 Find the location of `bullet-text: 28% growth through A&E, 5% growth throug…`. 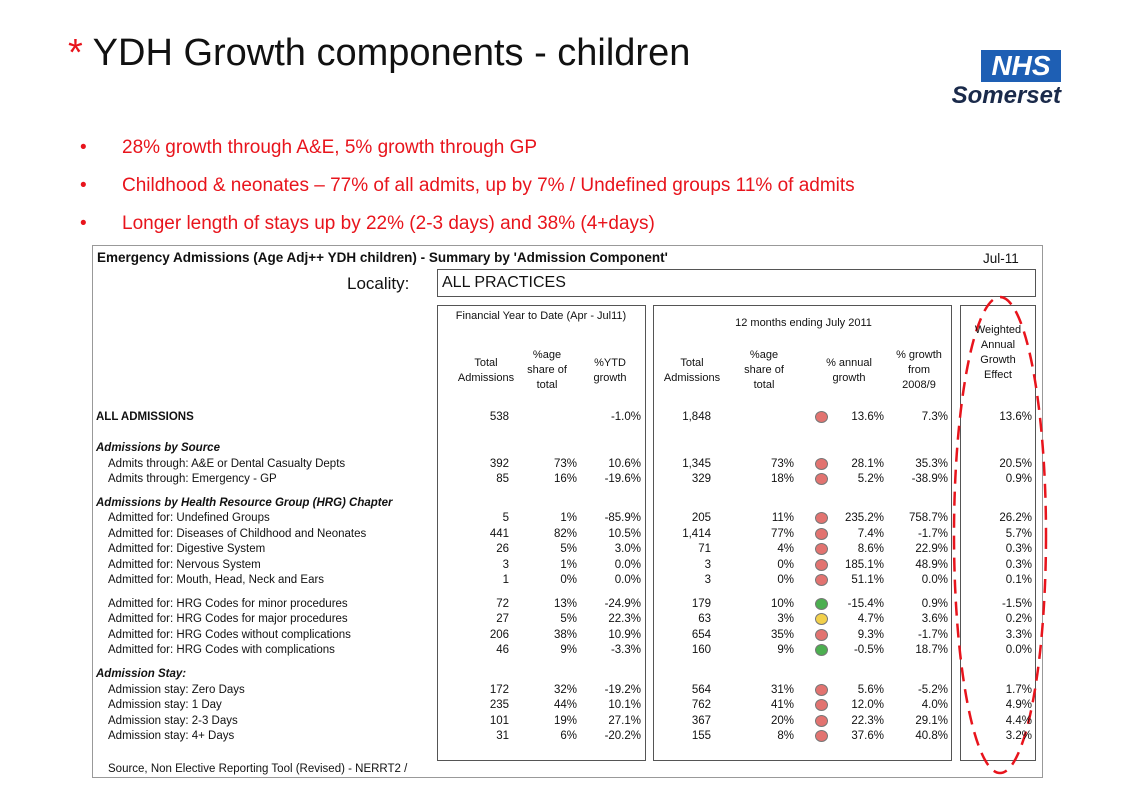

bullet-text: 28% growth through A&E, 5% growth throug… is located at coordinates (330, 147).